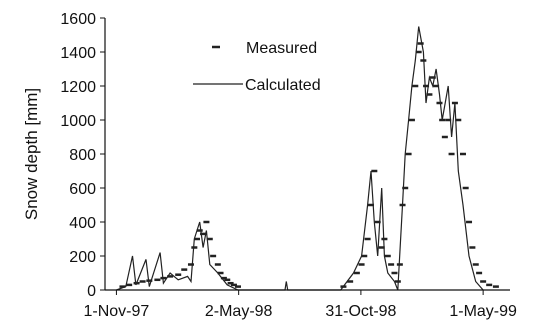 The image size is (533, 327). I want to click on x-ticks: 1-Nov-97 2-May-98 31-Oct-98 1-May-99, so click(300, 305).